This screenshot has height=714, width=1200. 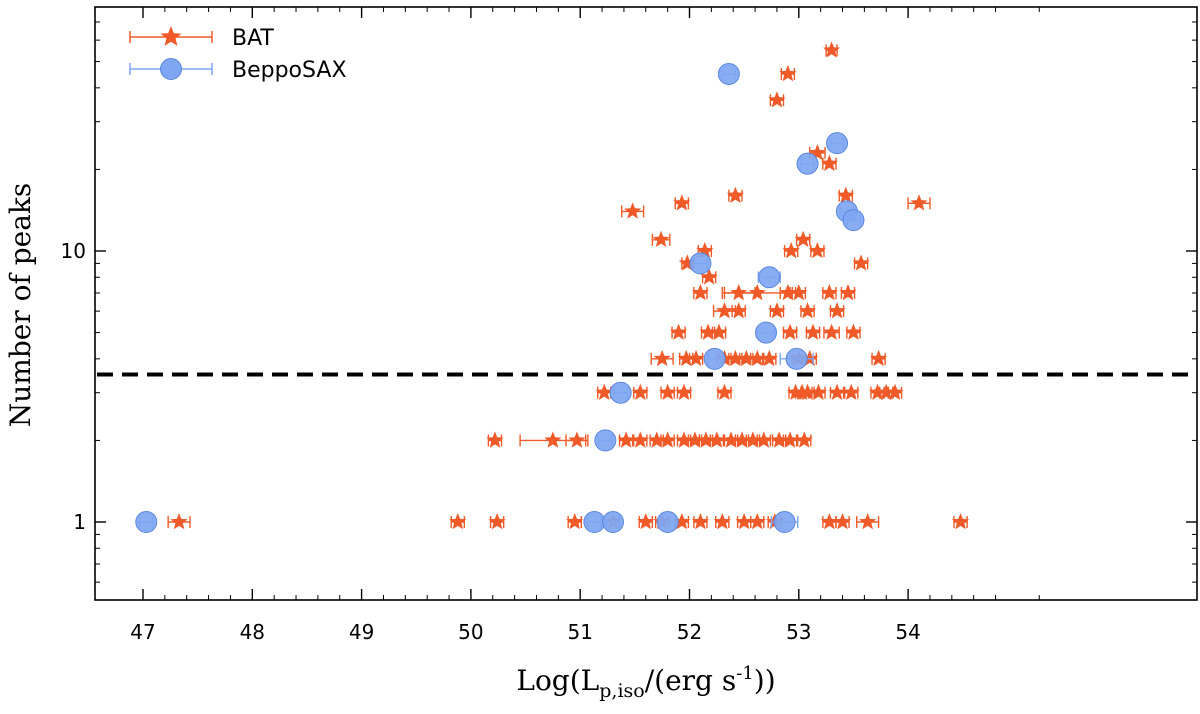 I want to click on legend-beppo-circle-icon, so click(x=171, y=69).